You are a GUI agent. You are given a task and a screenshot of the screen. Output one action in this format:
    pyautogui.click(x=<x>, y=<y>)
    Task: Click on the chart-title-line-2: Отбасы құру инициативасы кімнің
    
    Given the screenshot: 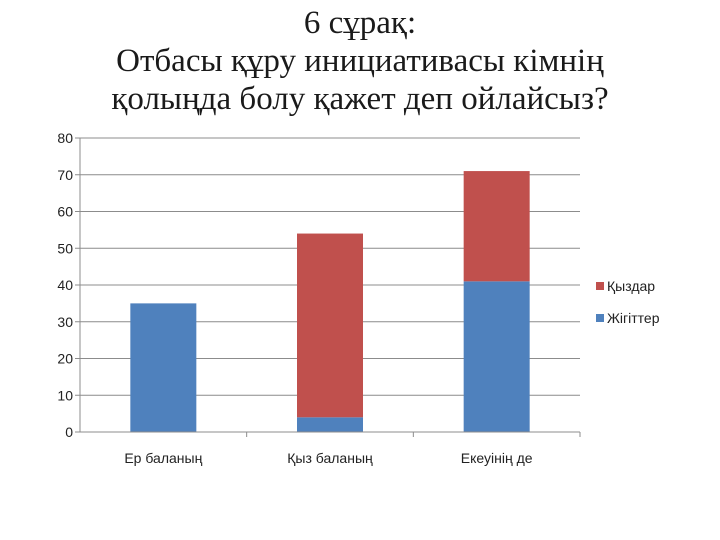 What is the action you would take?
    pyautogui.click(x=360, y=61)
    